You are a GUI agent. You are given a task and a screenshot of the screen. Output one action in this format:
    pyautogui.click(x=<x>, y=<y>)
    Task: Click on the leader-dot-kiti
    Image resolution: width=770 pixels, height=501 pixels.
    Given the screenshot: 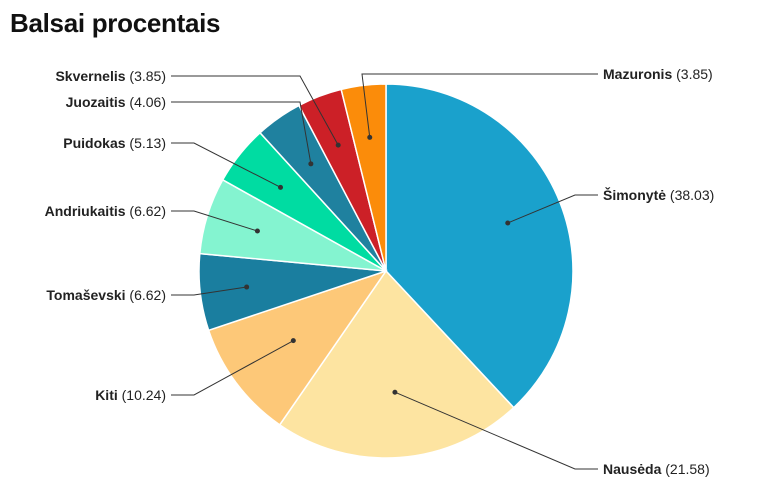 What is the action you would take?
    pyautogui.click(x=293, y=341)
    